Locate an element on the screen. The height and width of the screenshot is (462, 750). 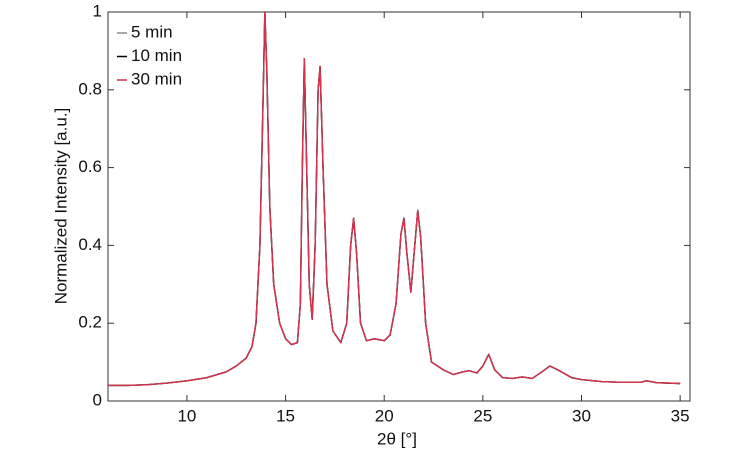
y-tick-label: 0.2 is located at coordinates (90, 322).